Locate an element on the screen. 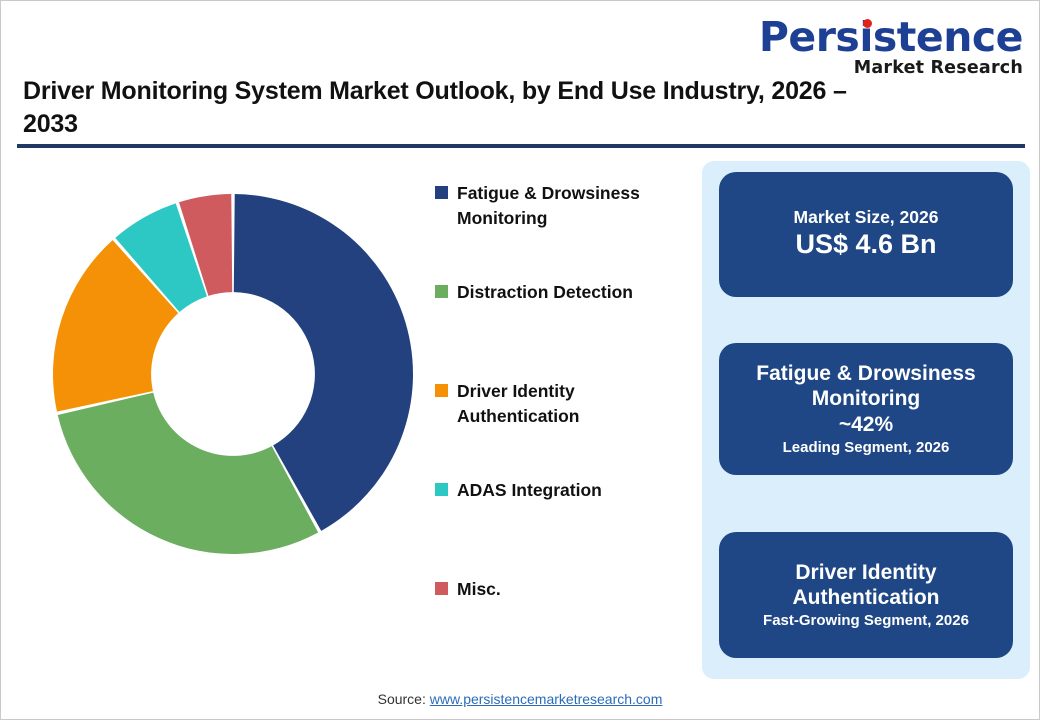 This screenshot has width=1040, height=720. card-market-size-value: US$ 4.6 Bn is located at coordinates (866, 244).